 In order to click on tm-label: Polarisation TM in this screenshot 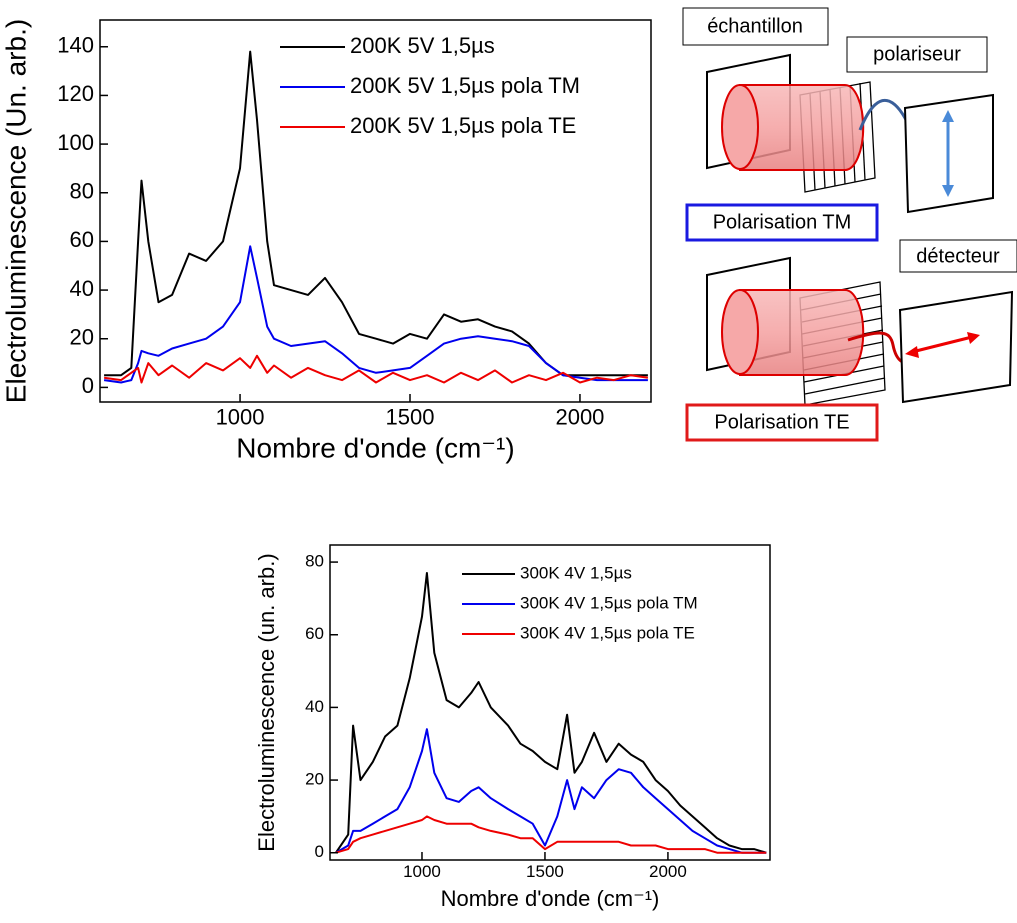, I will do `click(782, 222)`.